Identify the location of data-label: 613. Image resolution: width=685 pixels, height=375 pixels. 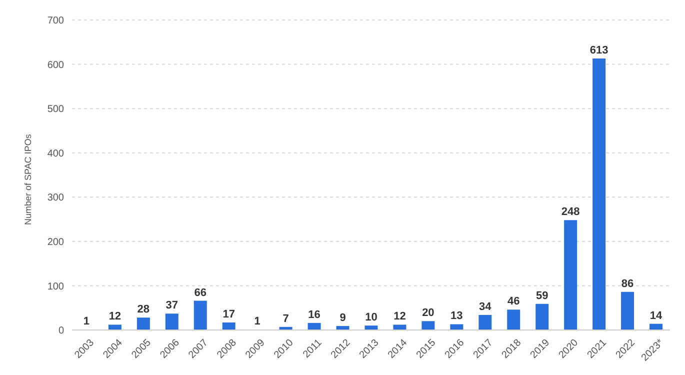
(599, 50).